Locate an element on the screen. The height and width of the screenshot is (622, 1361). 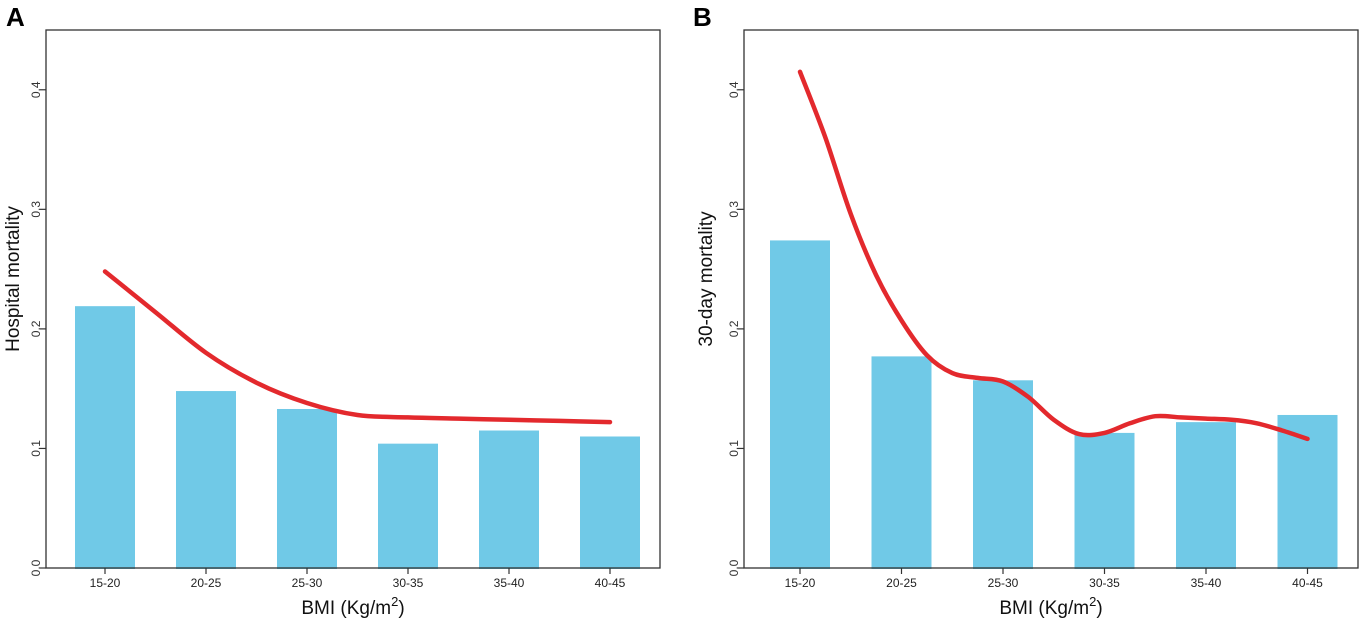
y-axis-title-b: 30-day mortality is located at coordinates (706, 279).